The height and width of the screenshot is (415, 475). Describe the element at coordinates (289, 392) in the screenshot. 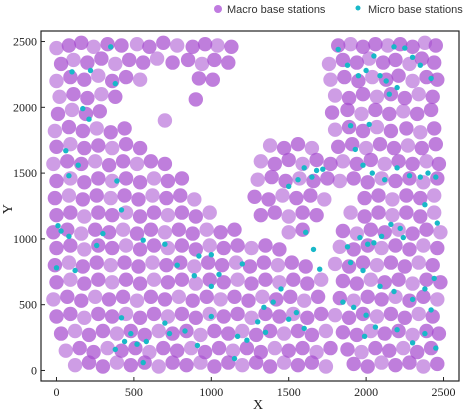

I see `x-tick-label: 1500` at that location.